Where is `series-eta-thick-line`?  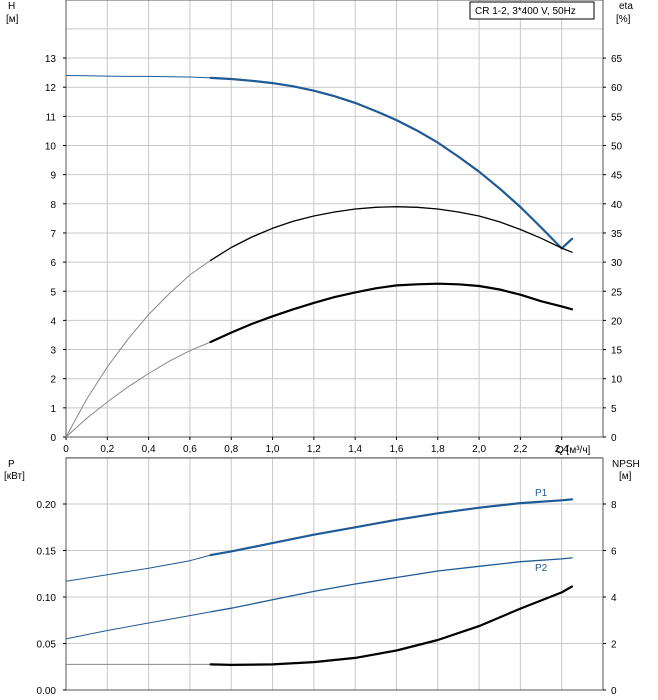
series-eta-thick-line is located at coordinates (391, 313).